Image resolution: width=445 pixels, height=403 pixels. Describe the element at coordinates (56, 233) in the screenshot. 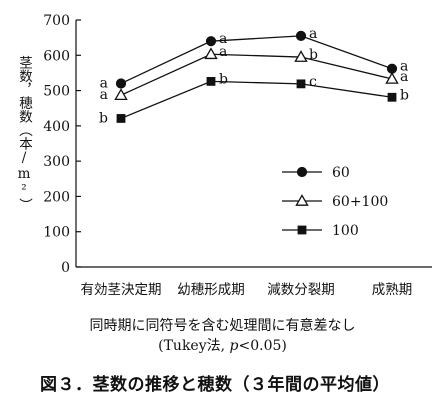

I see `y-tick-label: 100` at that location.